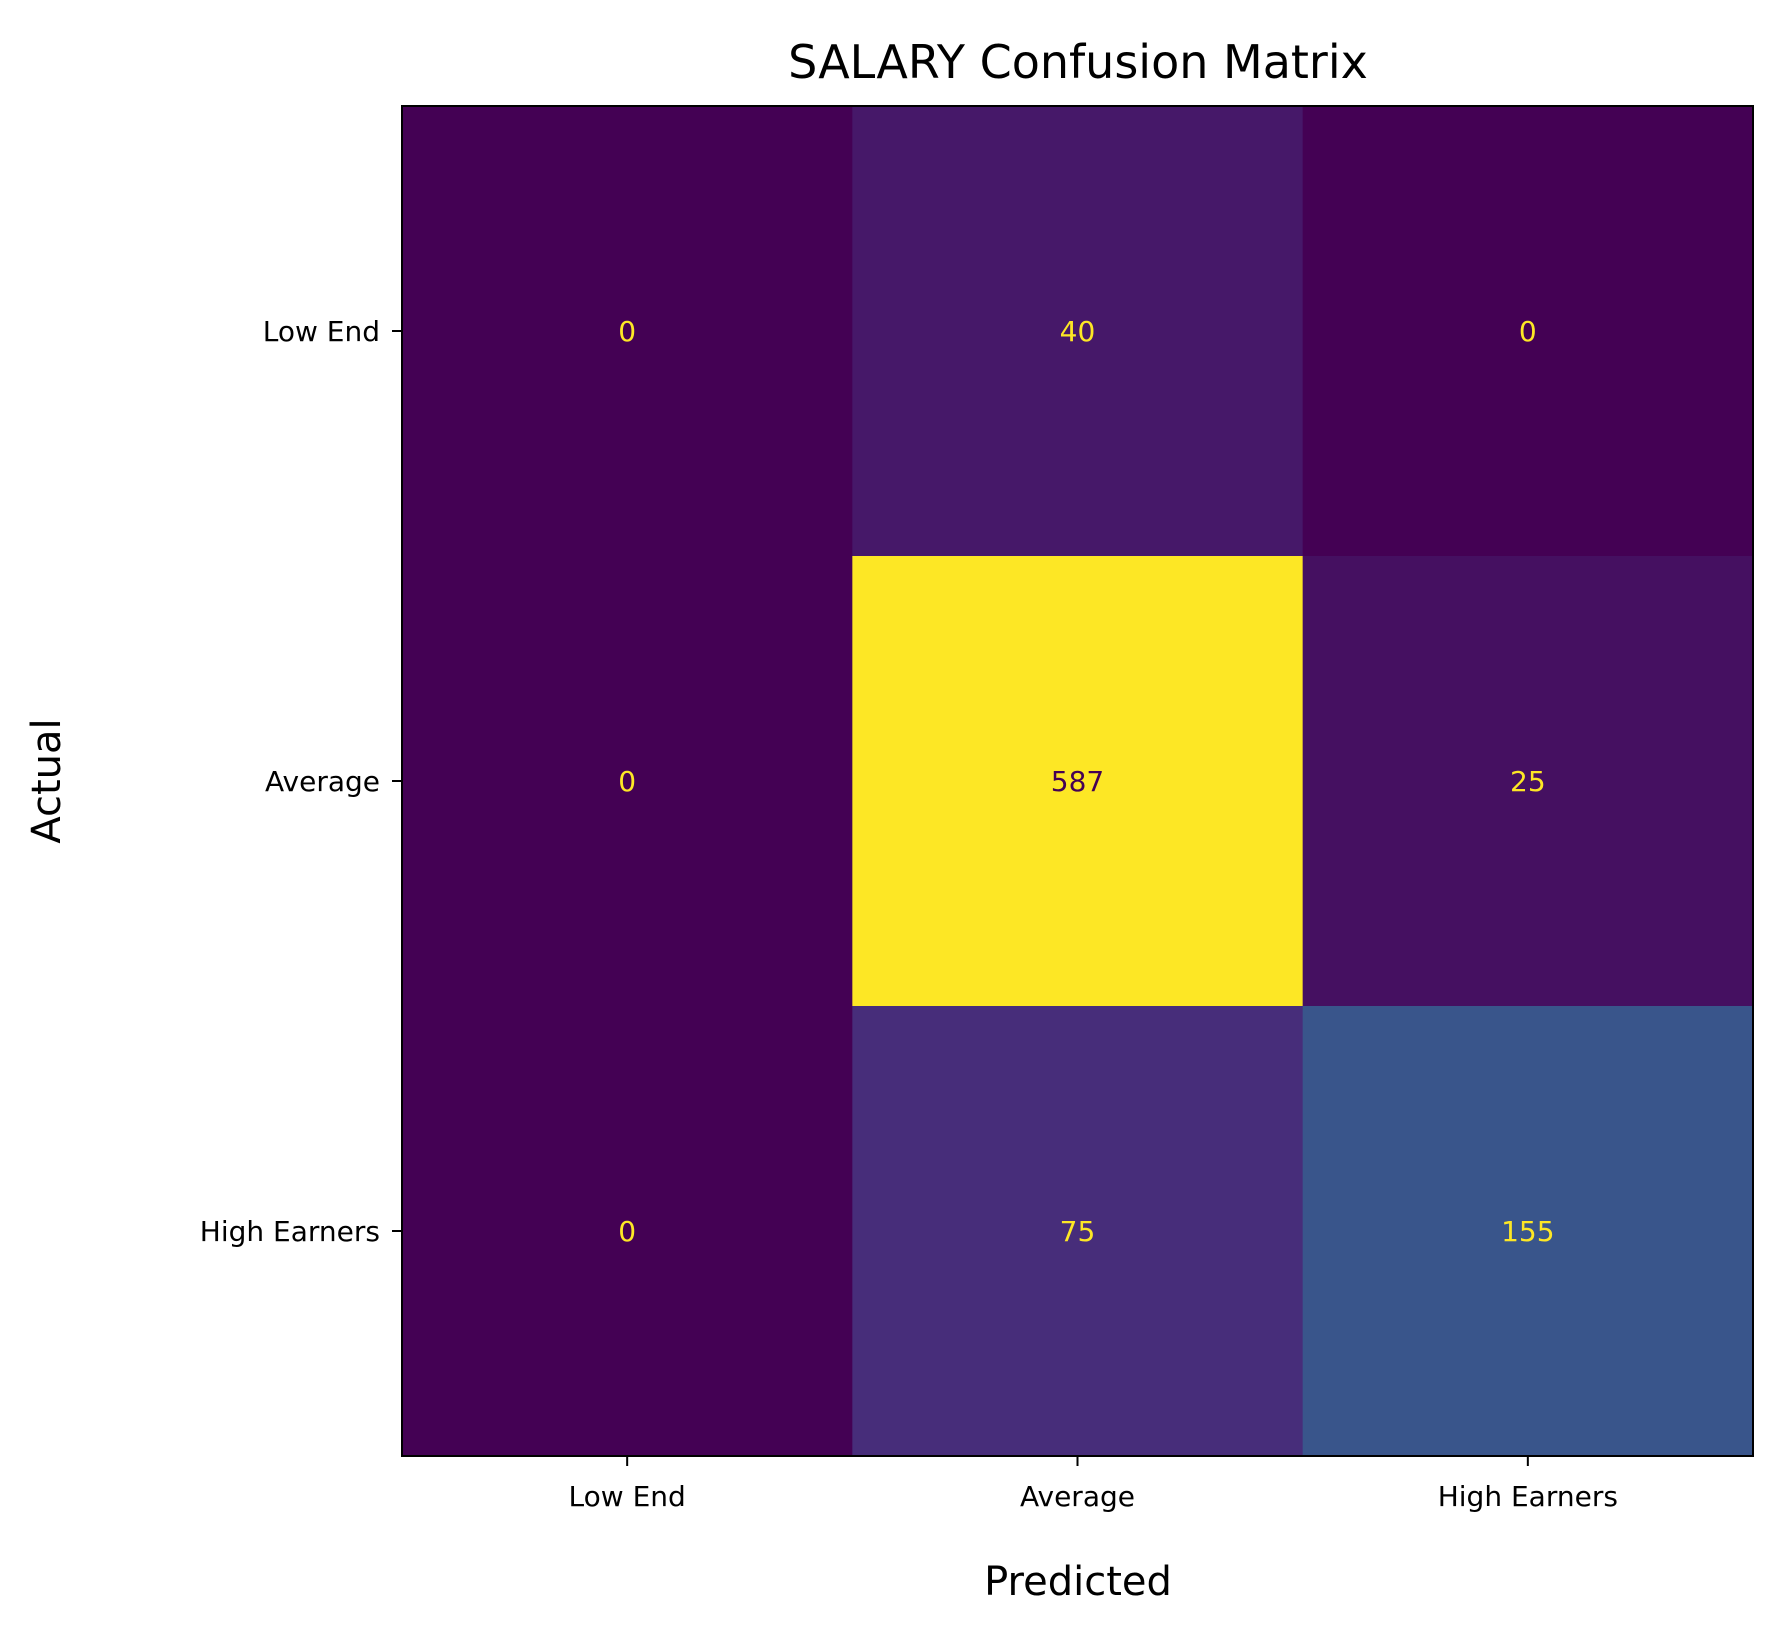 The height and width of the screenshot is (1625, 1774). What do you see at coordinates (321, 331) in the screenshot?
I see `y-tick-label: Low End` at bounding box center [321, 331].